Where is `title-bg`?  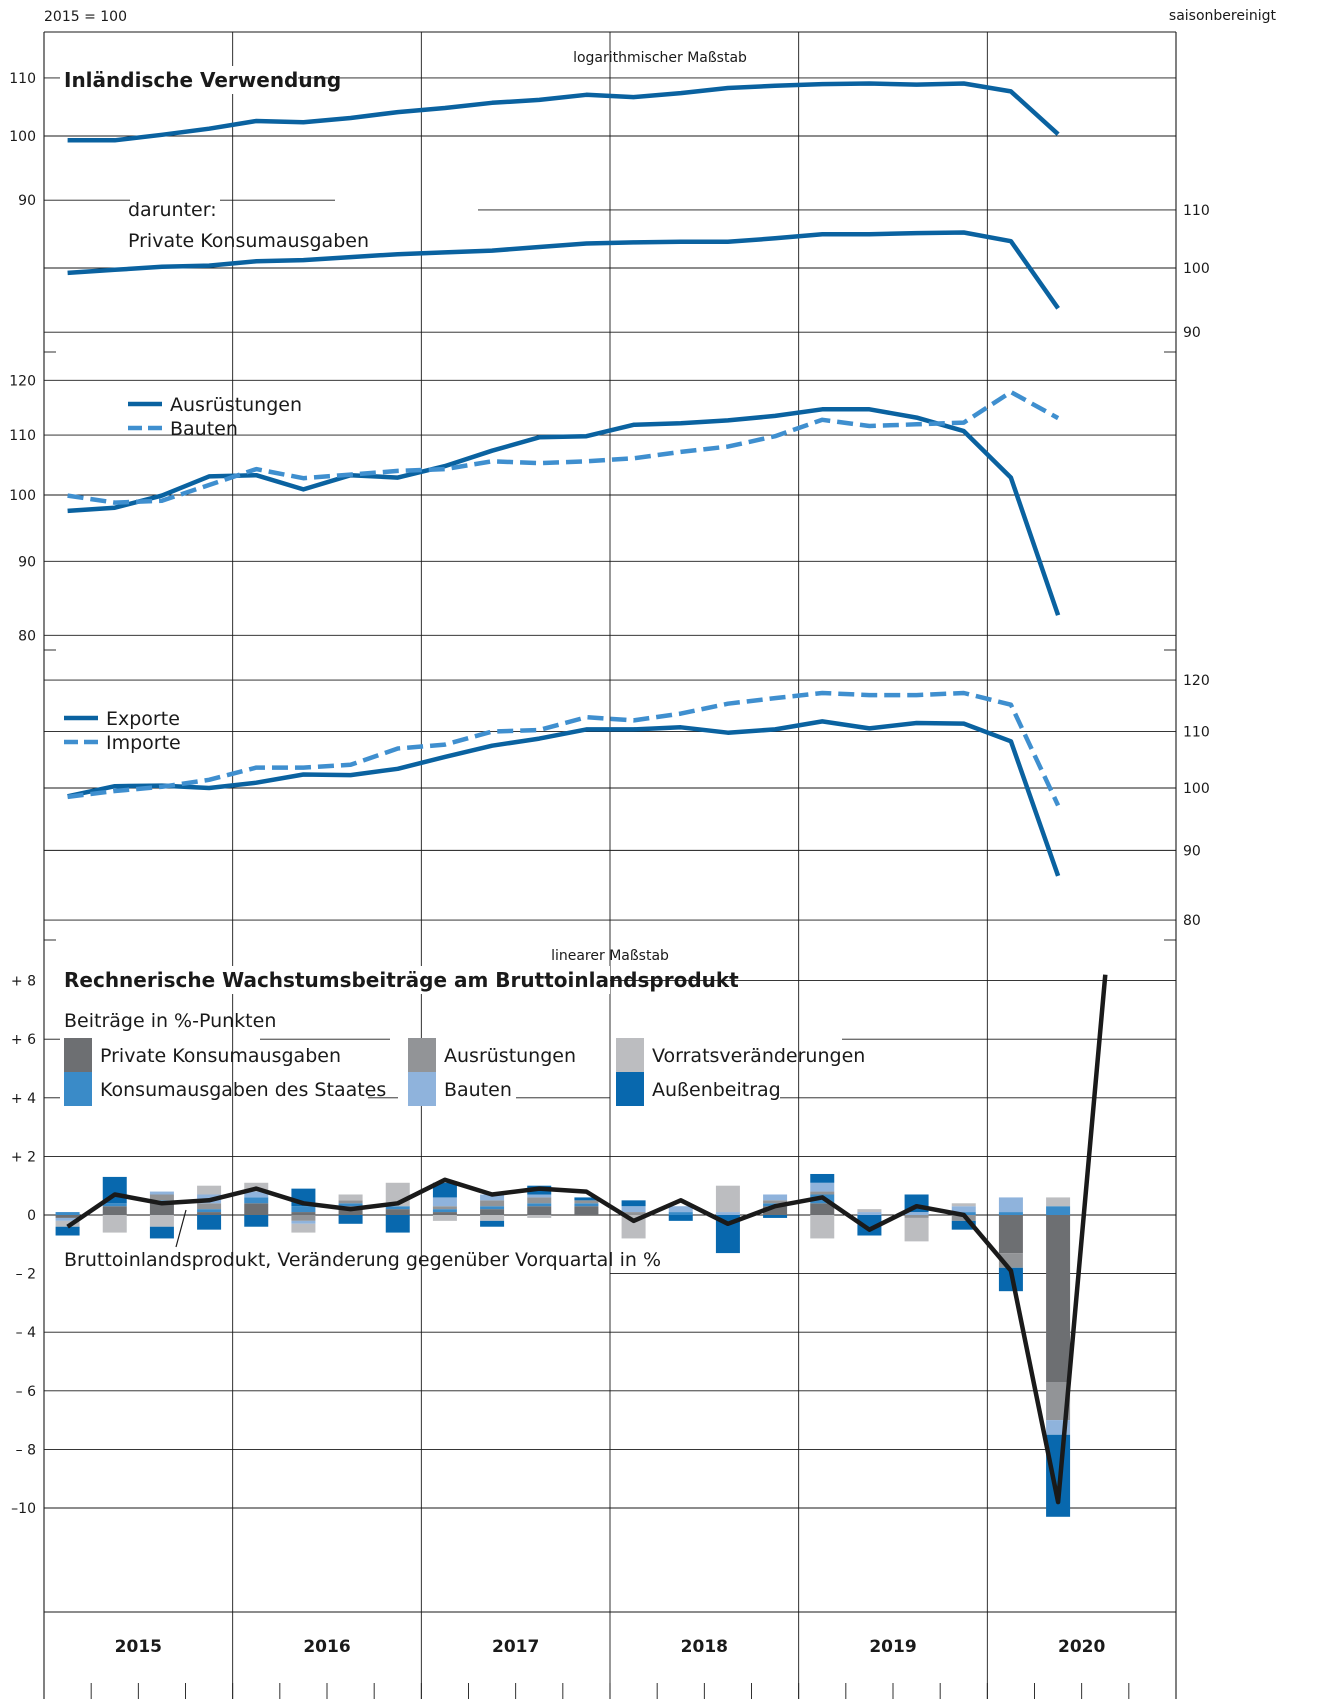
title-bg is located at coordinates (179, 80).